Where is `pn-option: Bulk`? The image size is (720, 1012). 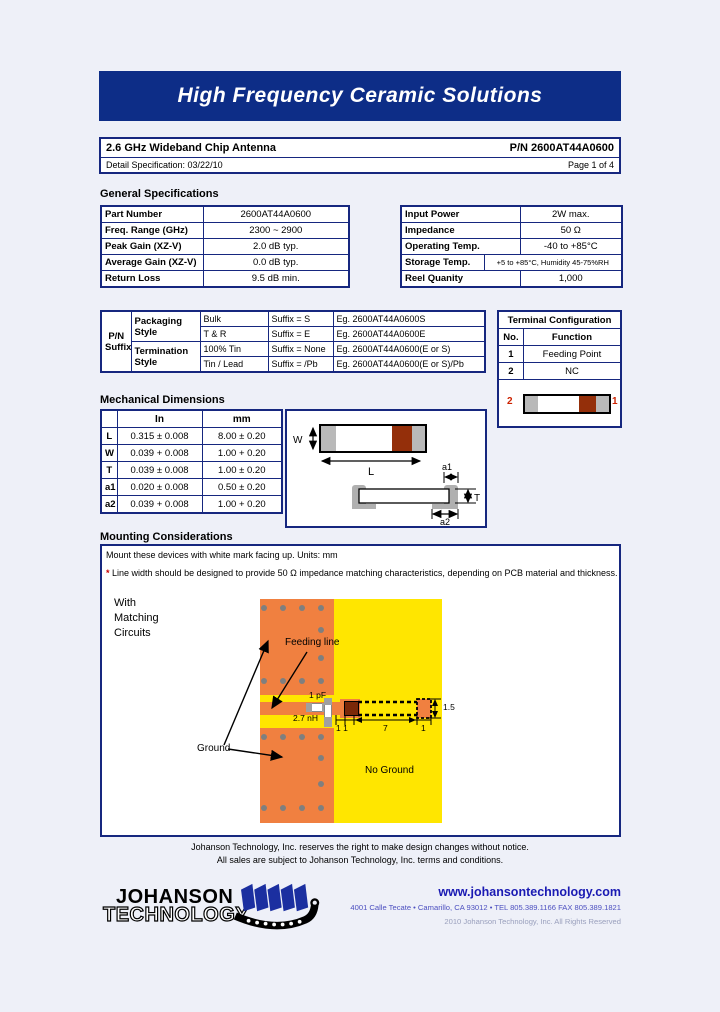
pn-option: Bulk is located at coordinates (234, 318).